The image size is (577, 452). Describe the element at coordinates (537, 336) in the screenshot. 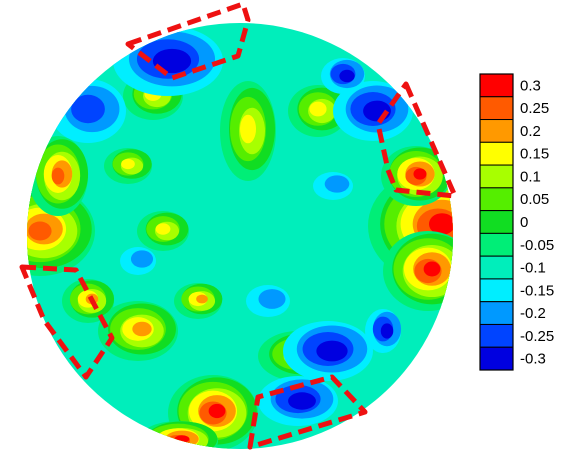

I see `colorbar-tick-label: -0.25` at that location.